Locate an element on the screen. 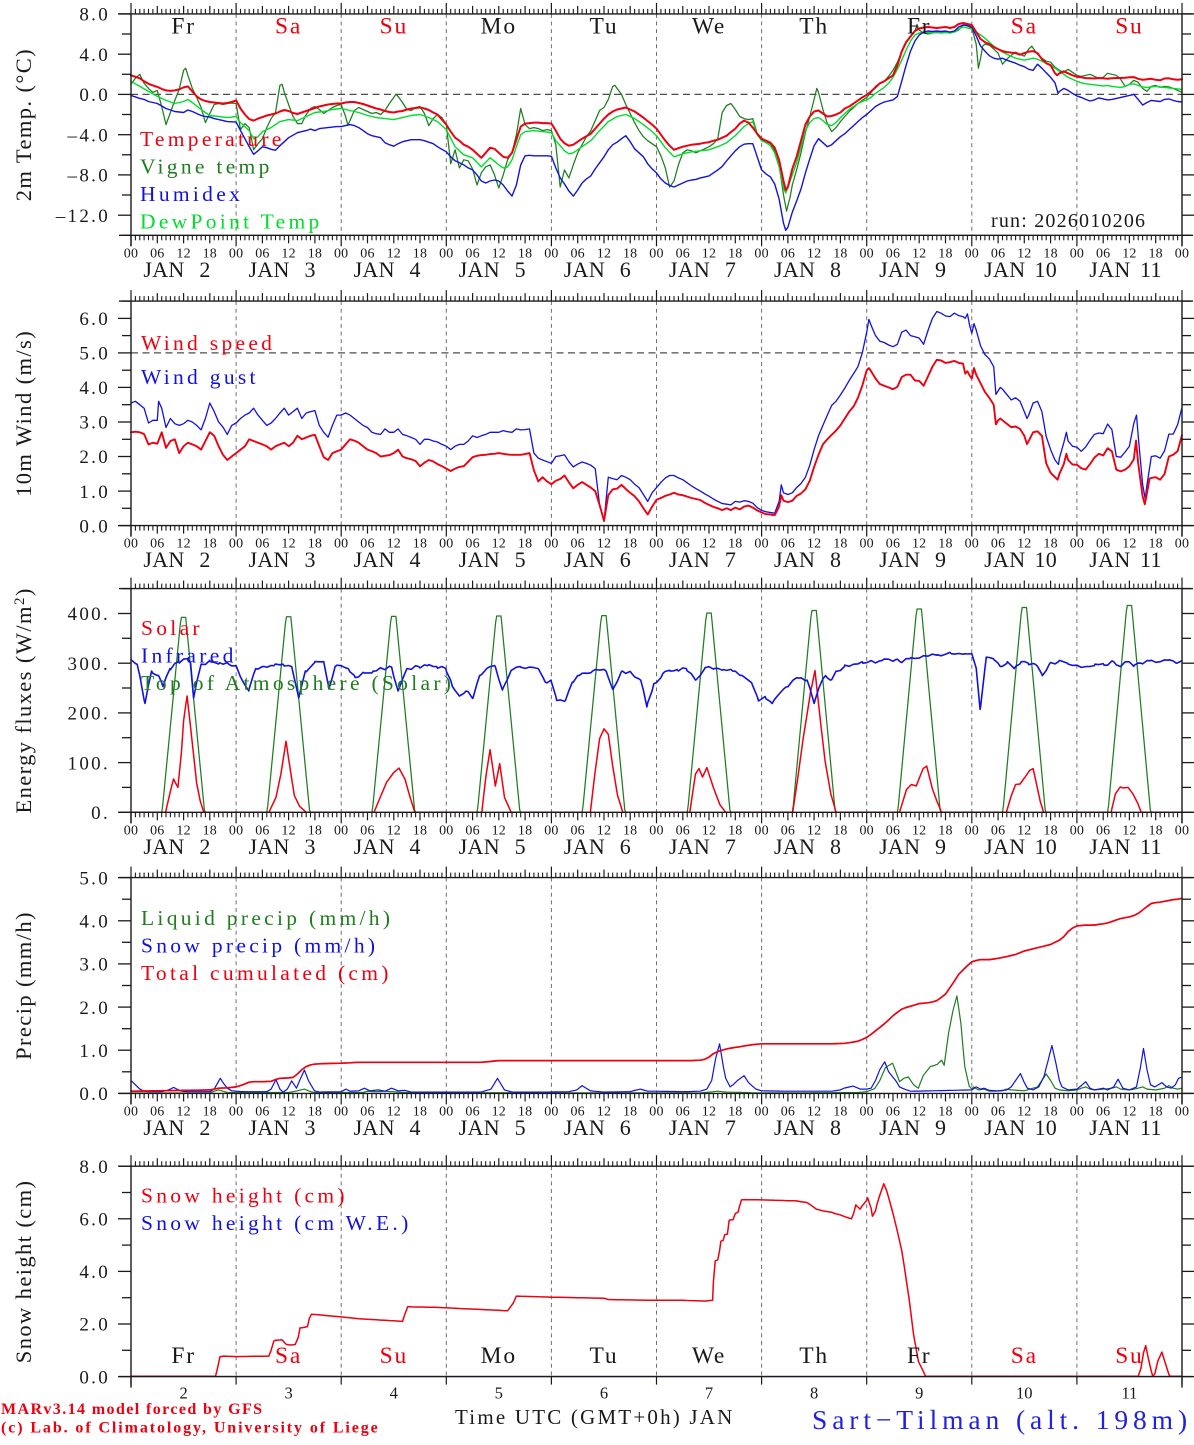 Image resolution: width=1194 pixels, height=1445 pixels. svg-text: Infrared is located at coordinates (189, 656).